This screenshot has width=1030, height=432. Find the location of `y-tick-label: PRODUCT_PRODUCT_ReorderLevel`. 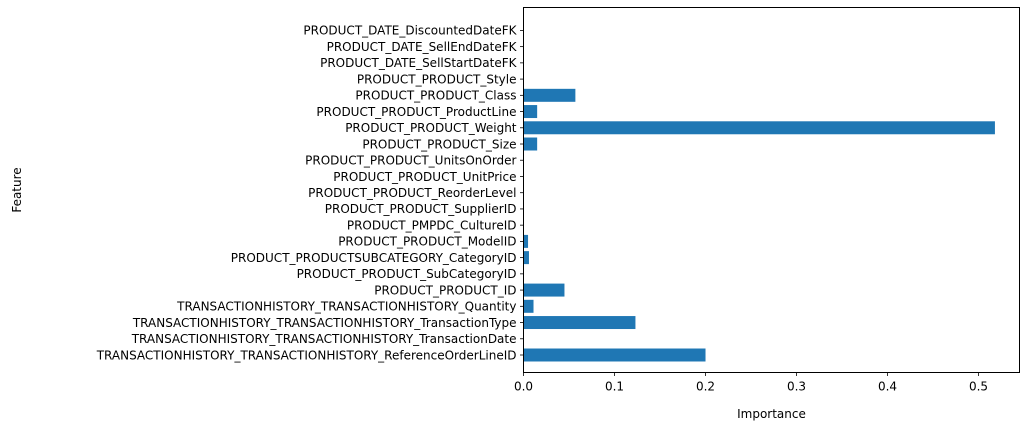

y-tick-label: PRODUCT_PRODUCT_ReorderLevel is located at coordinates (412, 193).